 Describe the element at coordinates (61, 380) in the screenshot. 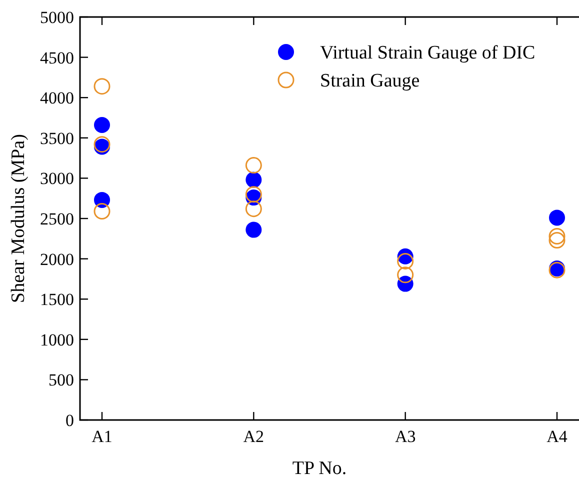

I see `y-tick-label: 500` at that location.